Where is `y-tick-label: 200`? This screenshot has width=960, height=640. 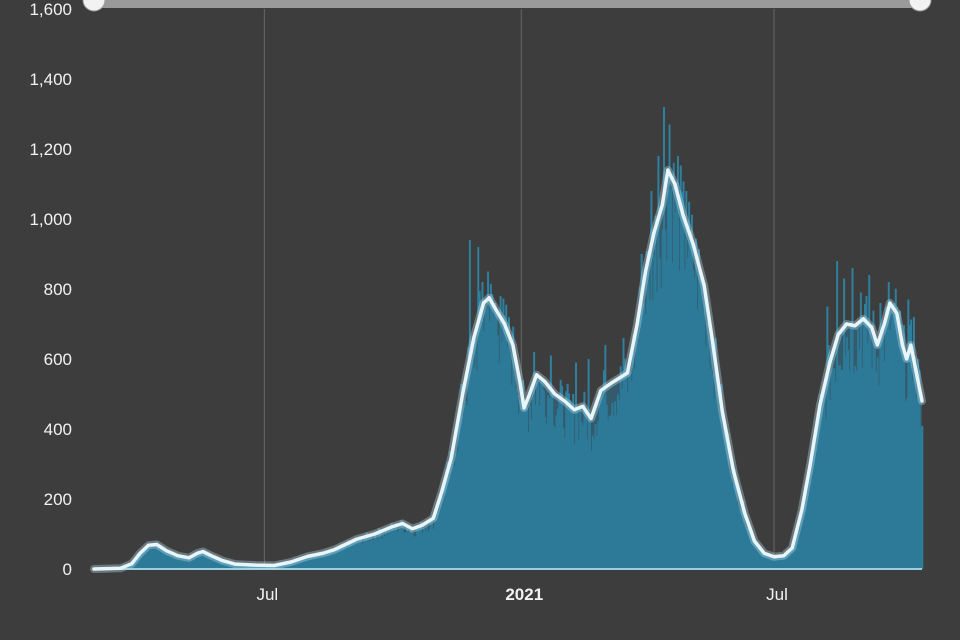
y-tick-label: 200 is located at coordinates (58, 499).